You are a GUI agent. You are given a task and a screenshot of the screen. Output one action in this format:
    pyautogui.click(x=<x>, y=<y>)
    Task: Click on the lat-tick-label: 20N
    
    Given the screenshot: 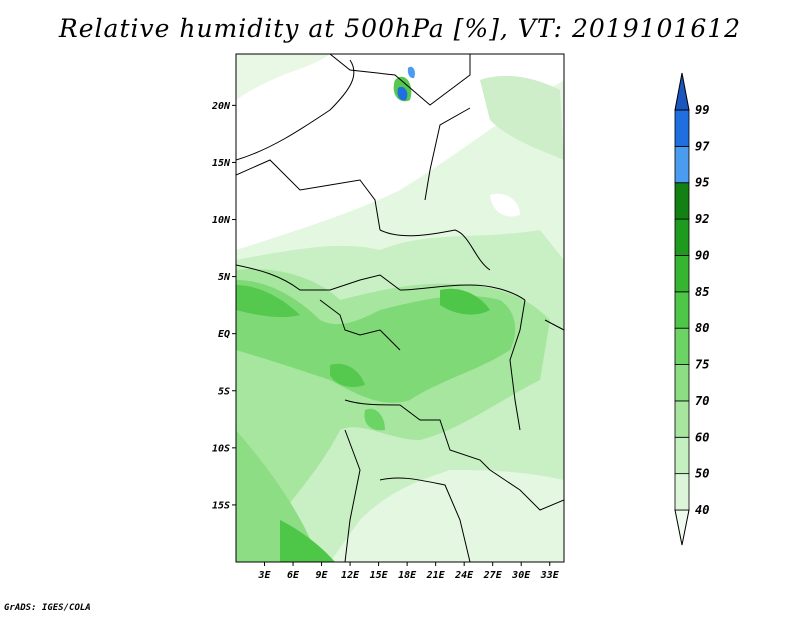 What is the action you would take?
    pyautogui.click(x=221, y=106)
    